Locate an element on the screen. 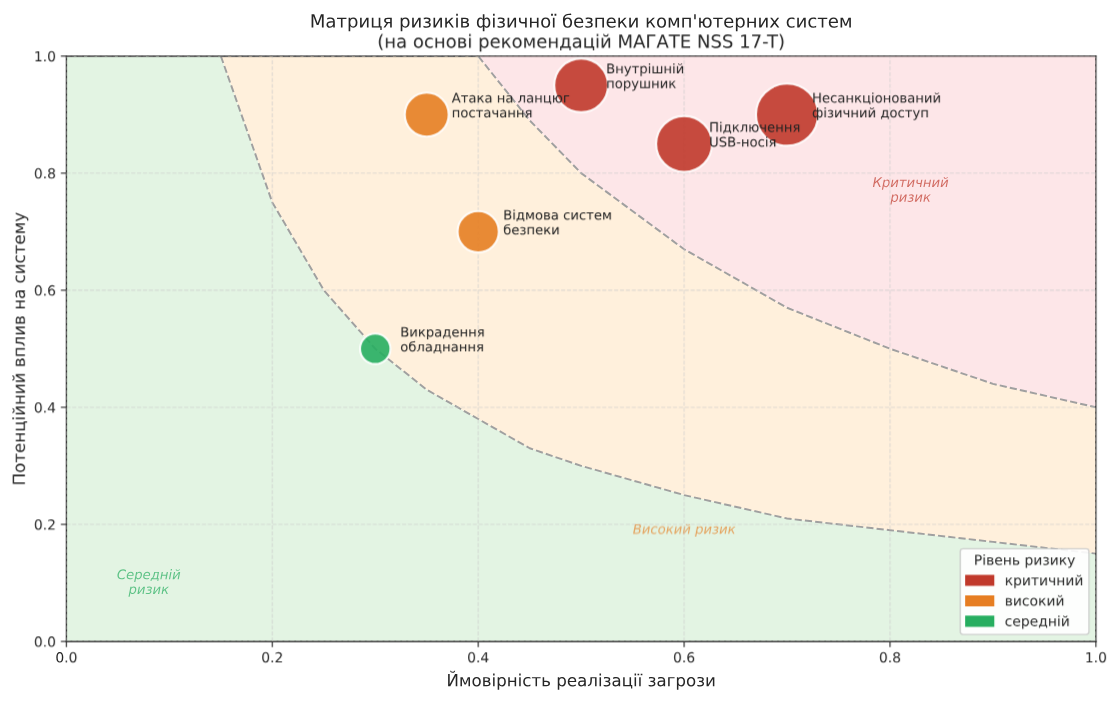 The height and width of the screenshot is (701, 1107). annotation: Внутрішній порушник is located at coordinates (645, 77).